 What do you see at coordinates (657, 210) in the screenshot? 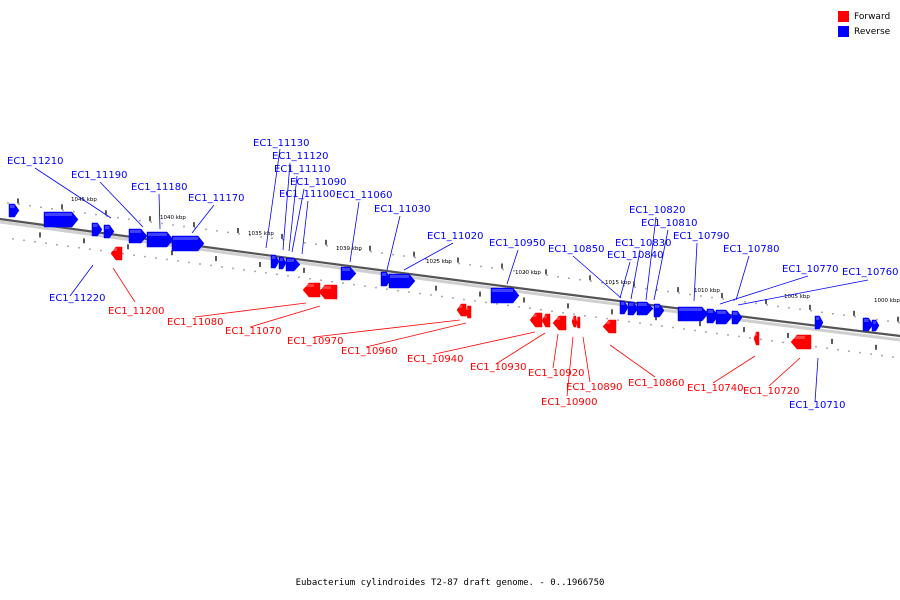
I see `gene-label-reverse: EC1_10820` at bounding box center [657, 210].